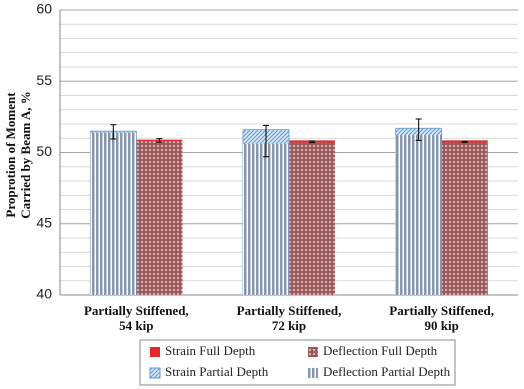 The image size is (524, 389). Describe the element at coordinates (289, 318) in the screenshot. I see `x-tick-label: Partially Stiffened, 72 kip` at that location.